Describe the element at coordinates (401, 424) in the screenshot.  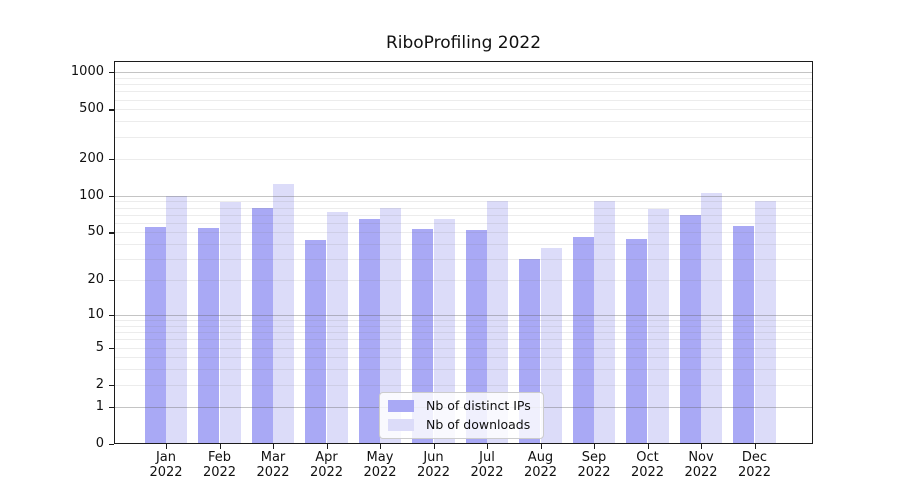
I see `legend-swatch-downloads` at that location.